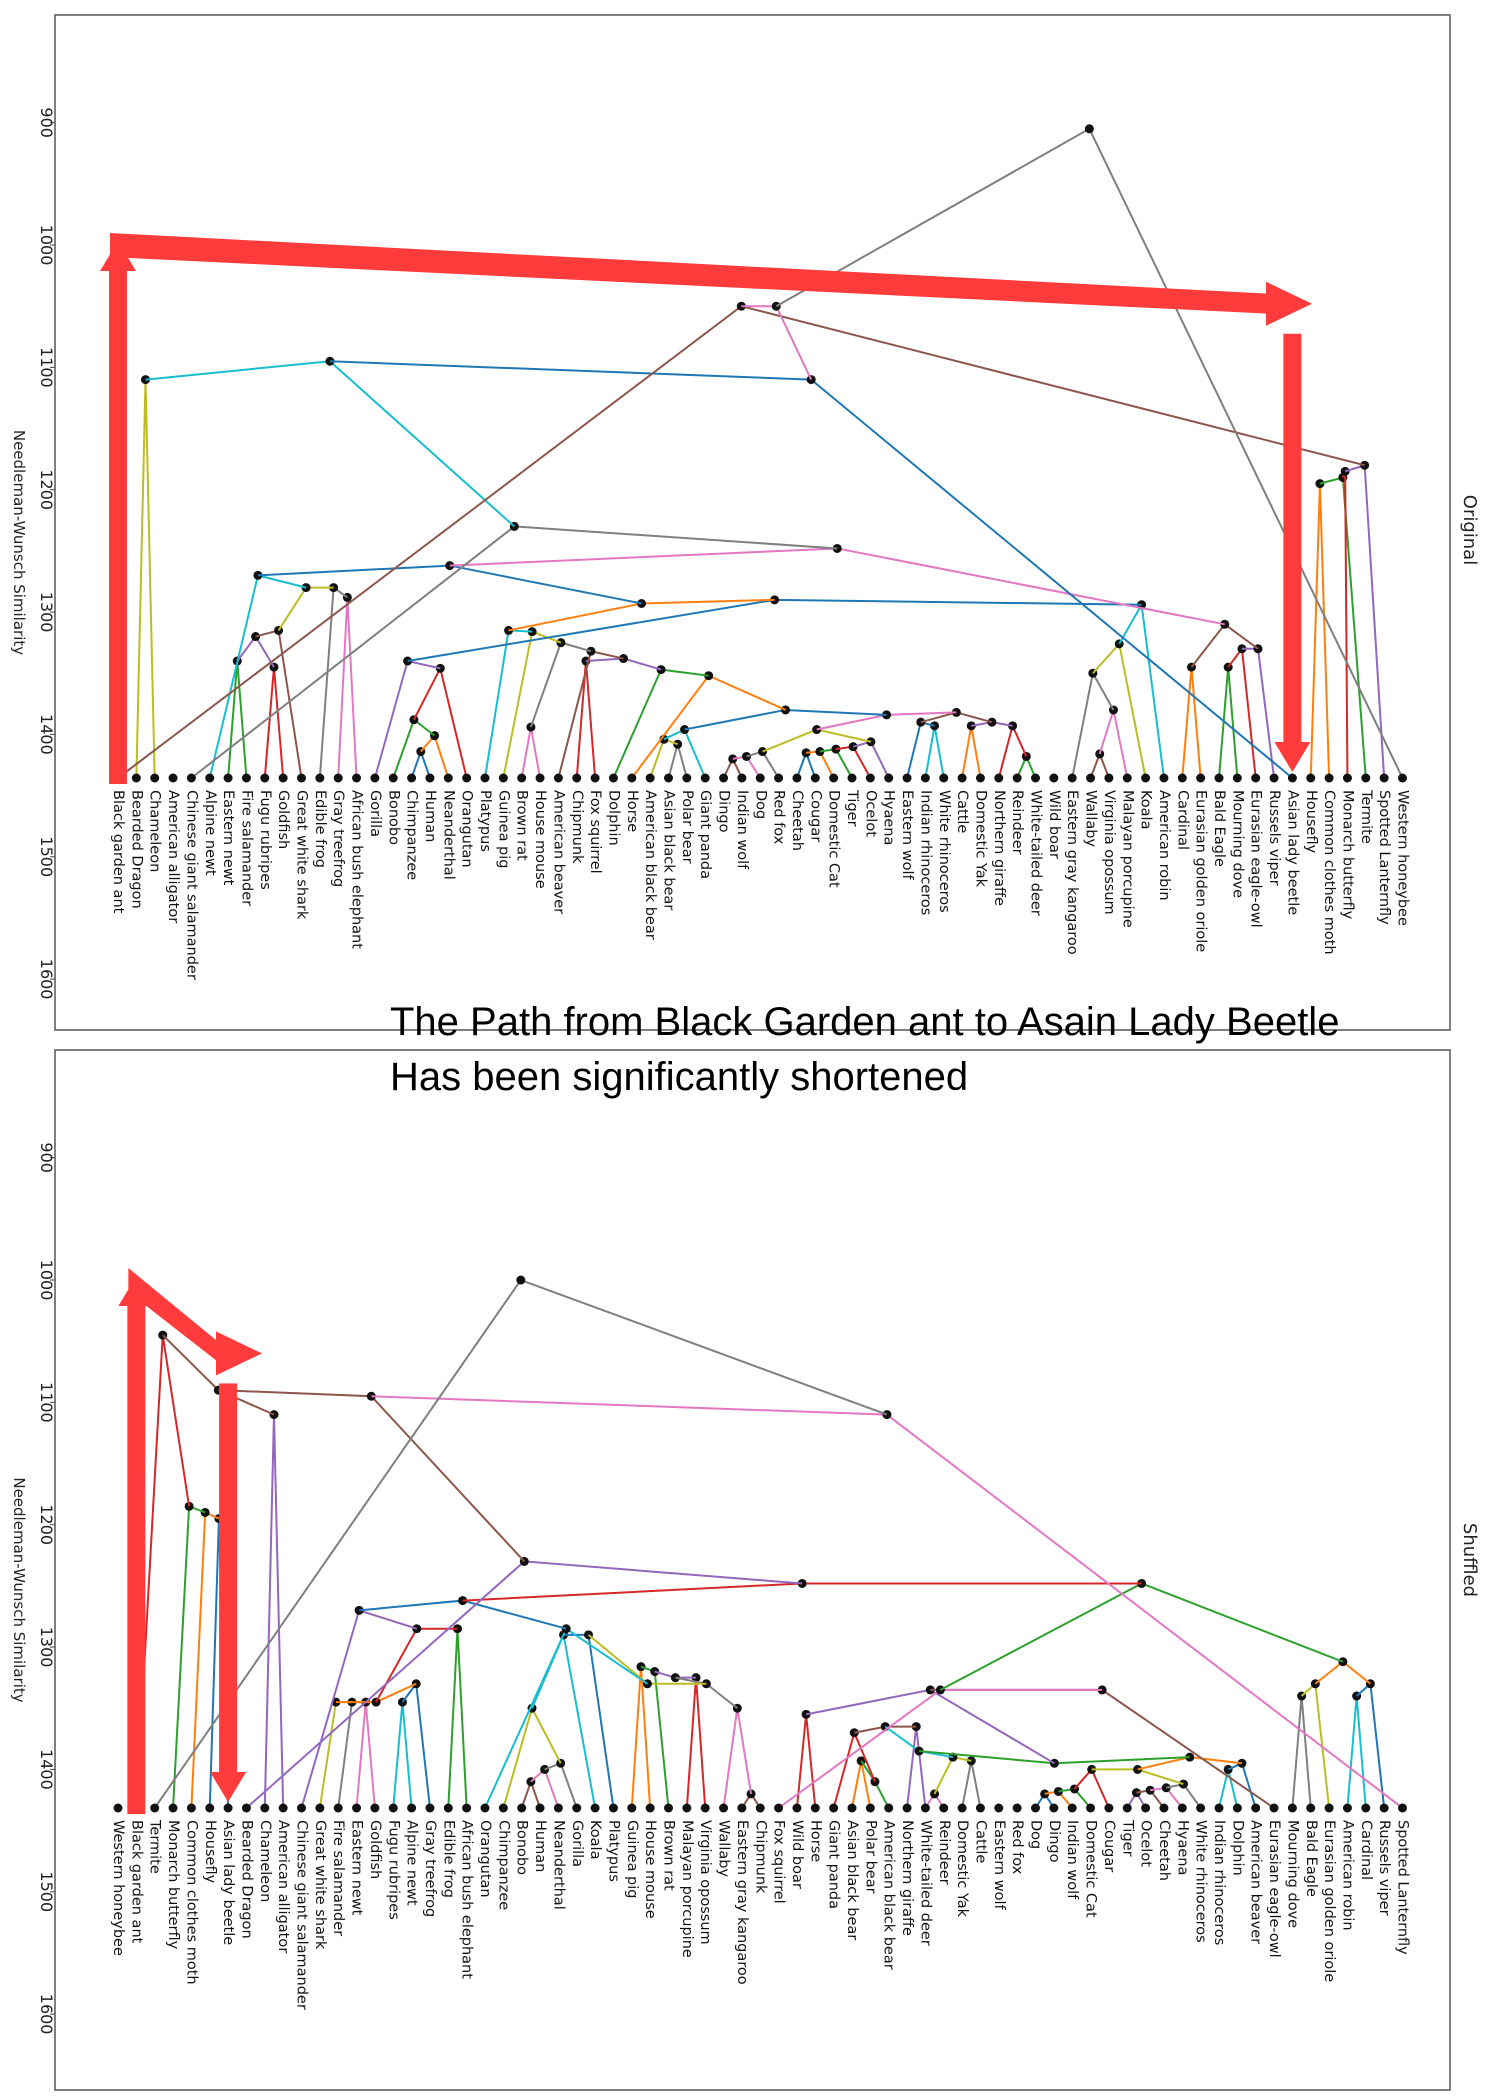  Describe the element at coordinates (1403, 1887) in the screenshot. I see `leaf-label: Spotted Lanternfly` at that location.